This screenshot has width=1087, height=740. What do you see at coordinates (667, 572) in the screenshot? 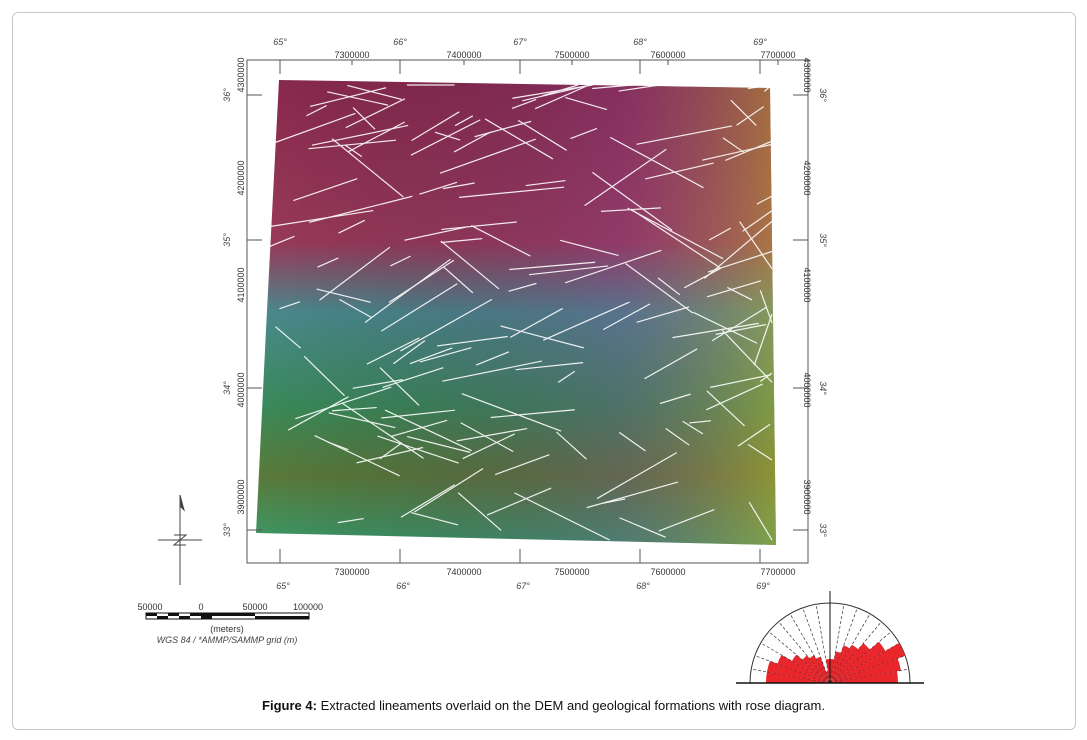
I see `easting-label: 7600000` at bounding box center [667, 572].